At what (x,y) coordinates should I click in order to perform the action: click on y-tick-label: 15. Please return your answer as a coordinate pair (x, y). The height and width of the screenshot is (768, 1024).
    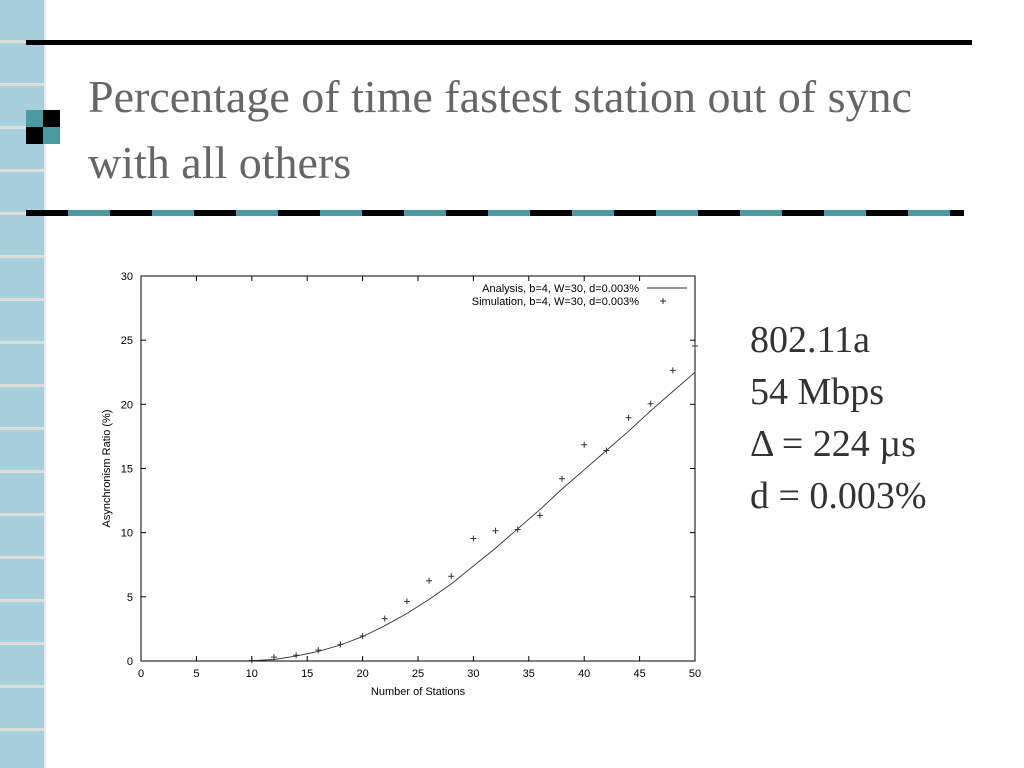
    Looking at the image, I should click on (127, 470).